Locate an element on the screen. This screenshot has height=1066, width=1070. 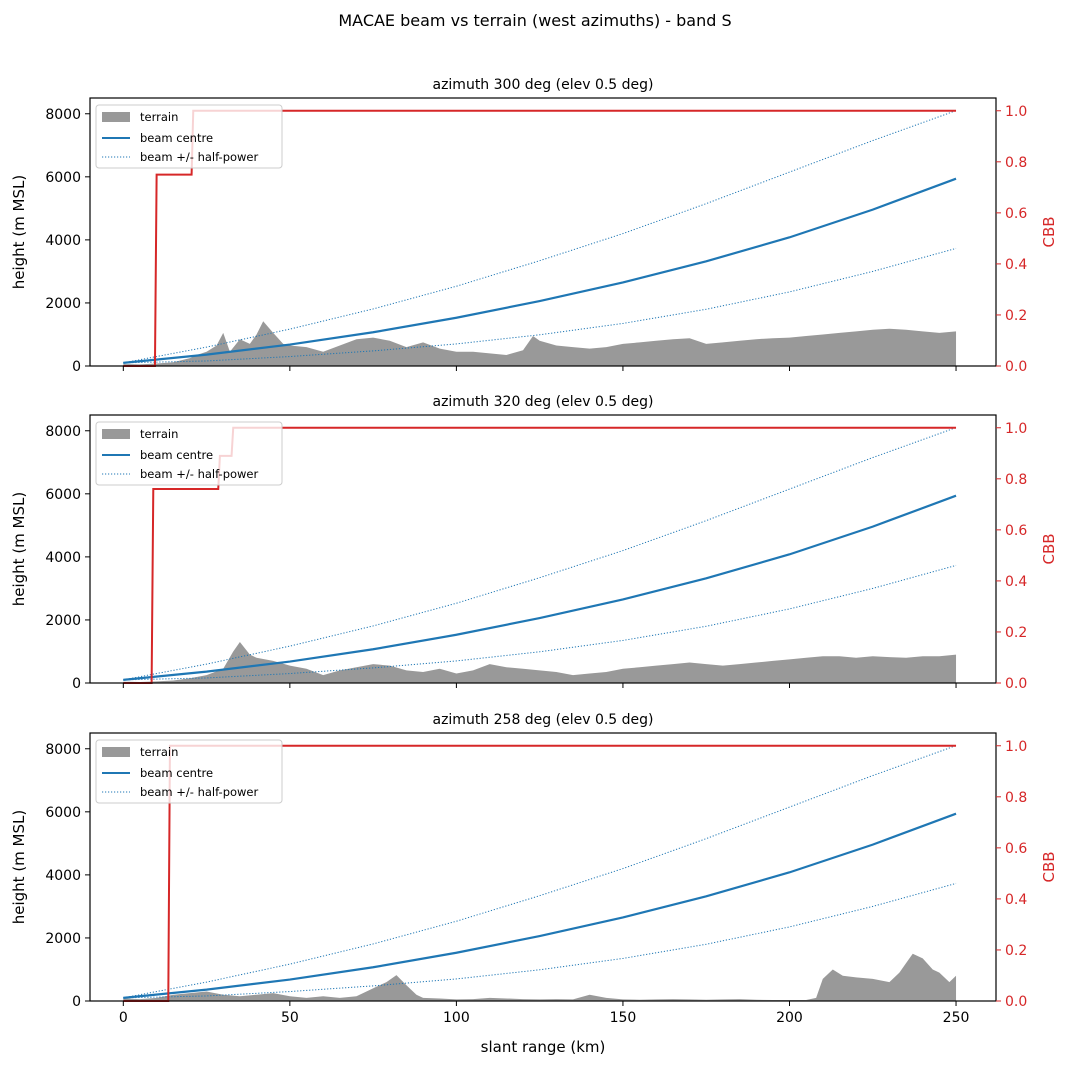
x-tick-label: 50 is located at coordinates (290, 1018).